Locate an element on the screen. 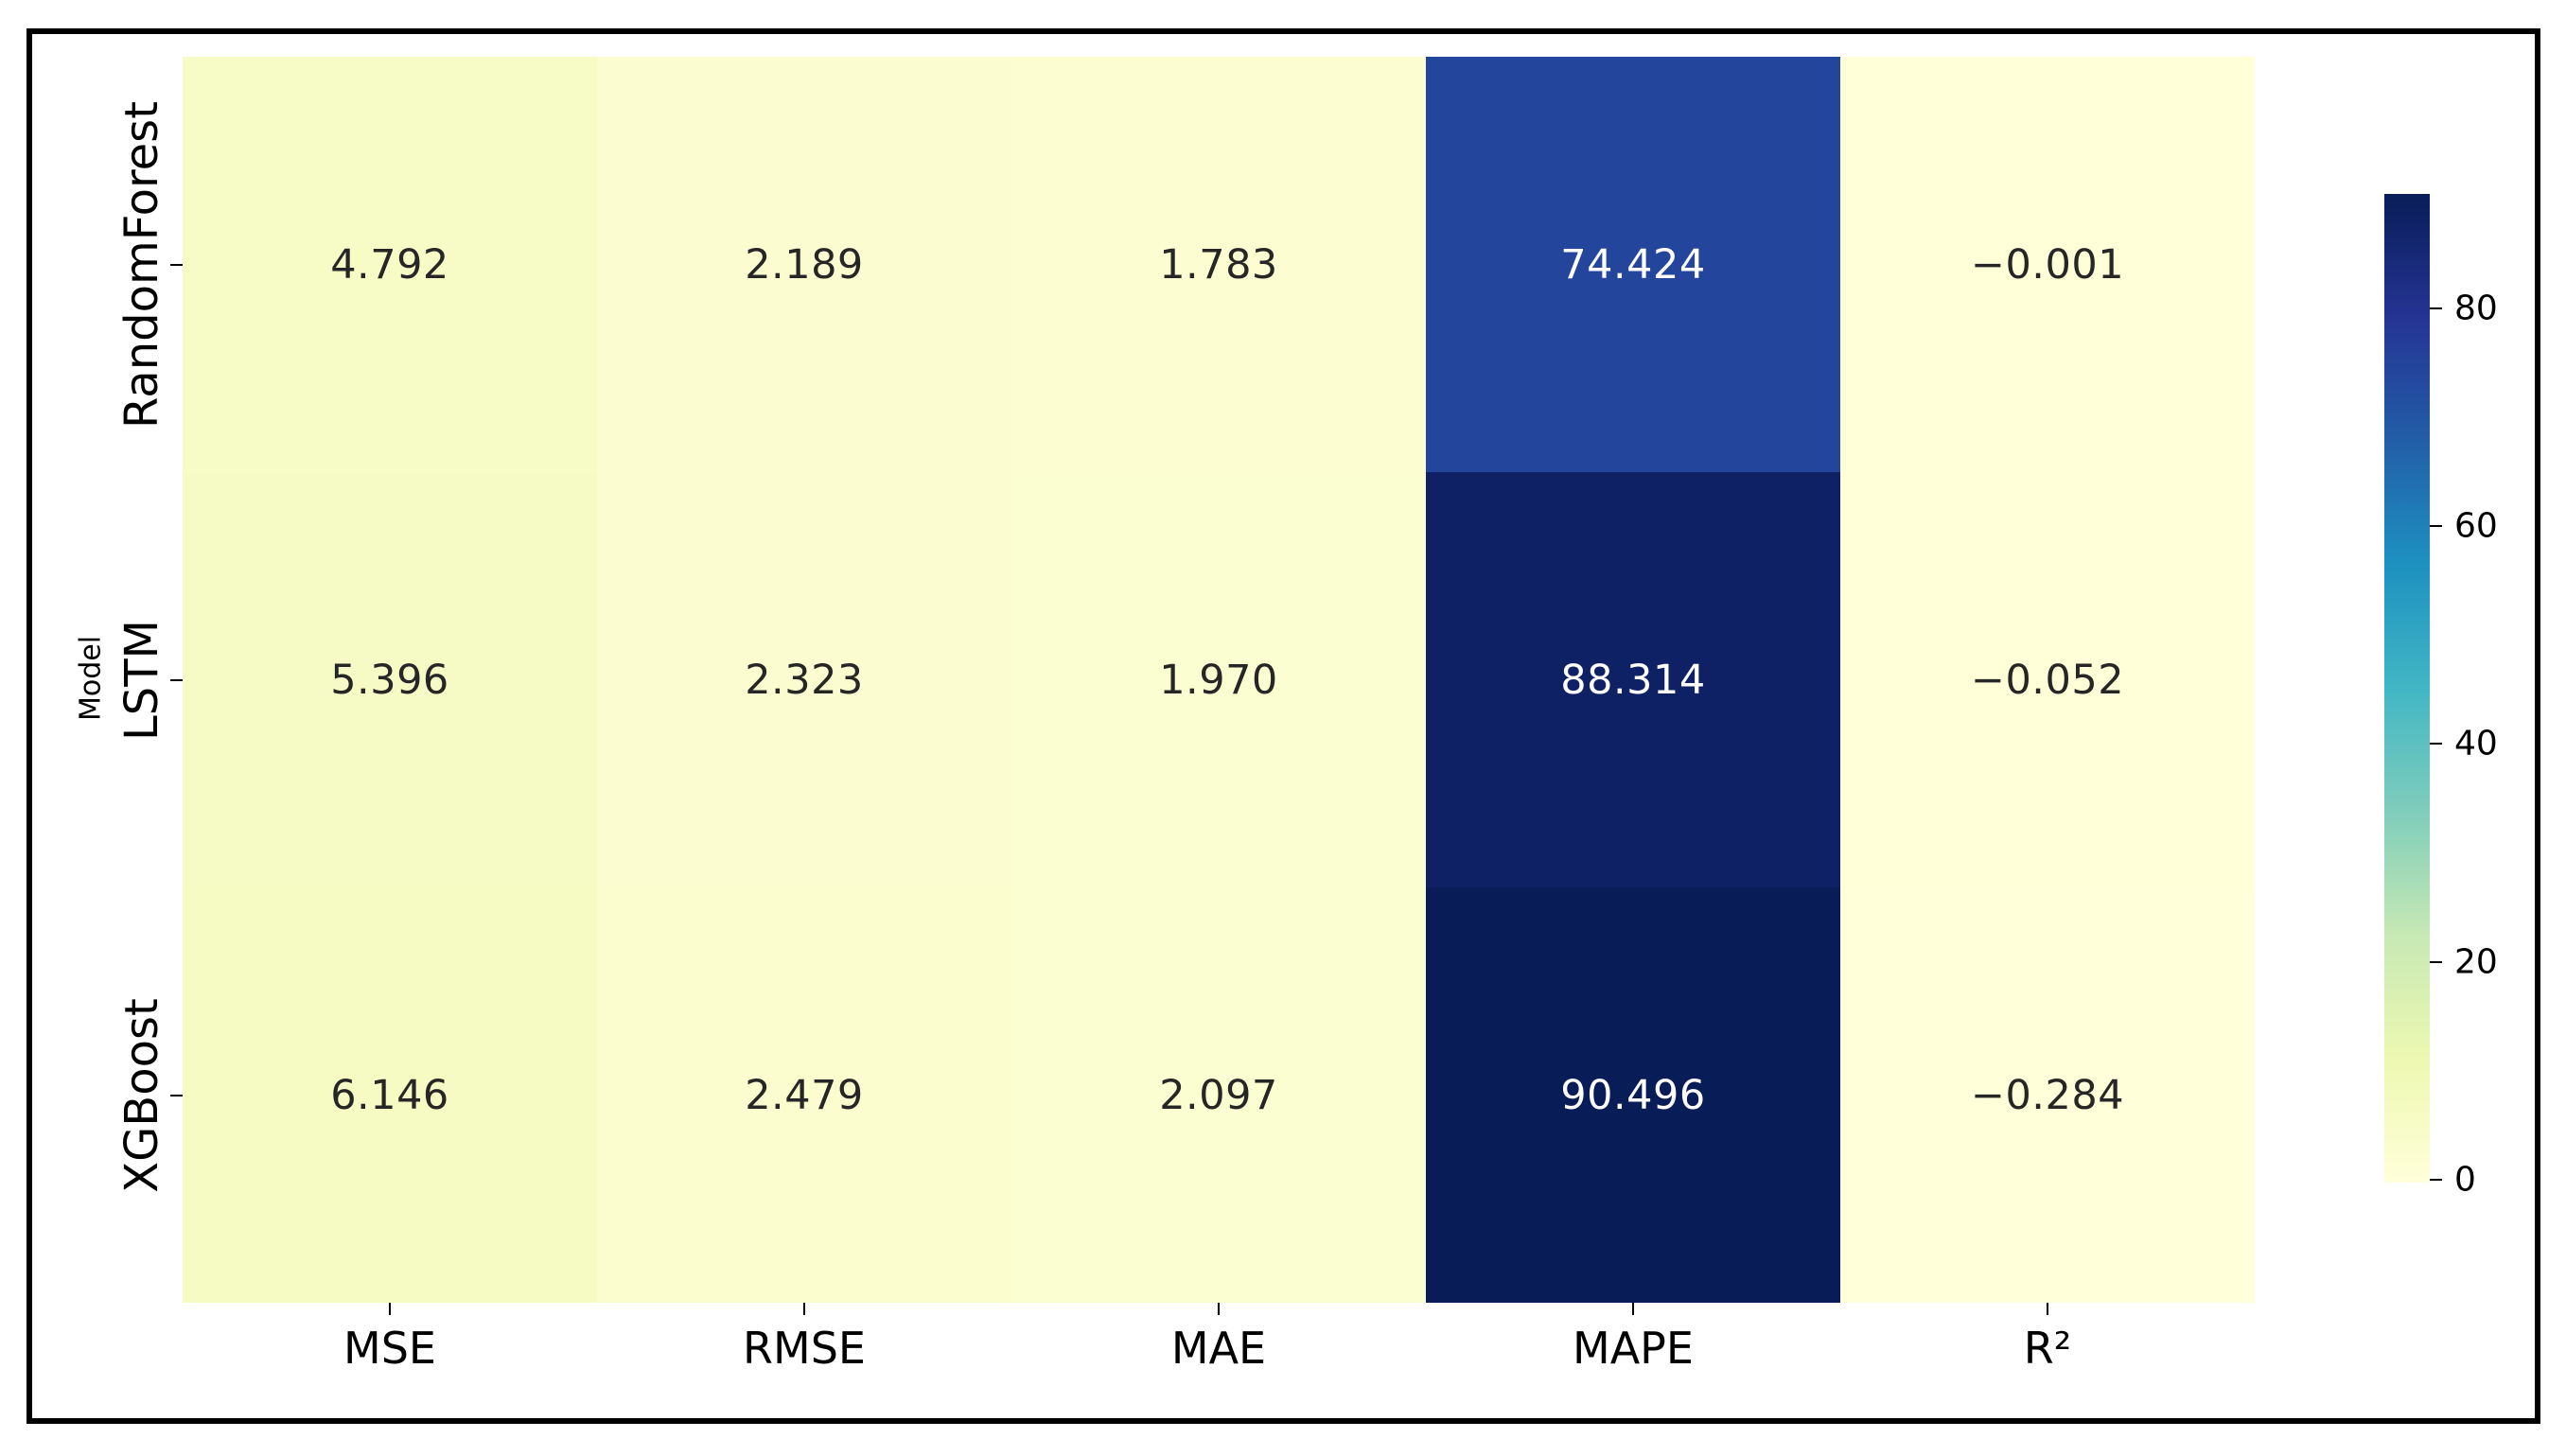 The width and height of the screenshot is (2566, 1456). heatmap-cell-value: 2.479 is located at coordinates (805, 1095).